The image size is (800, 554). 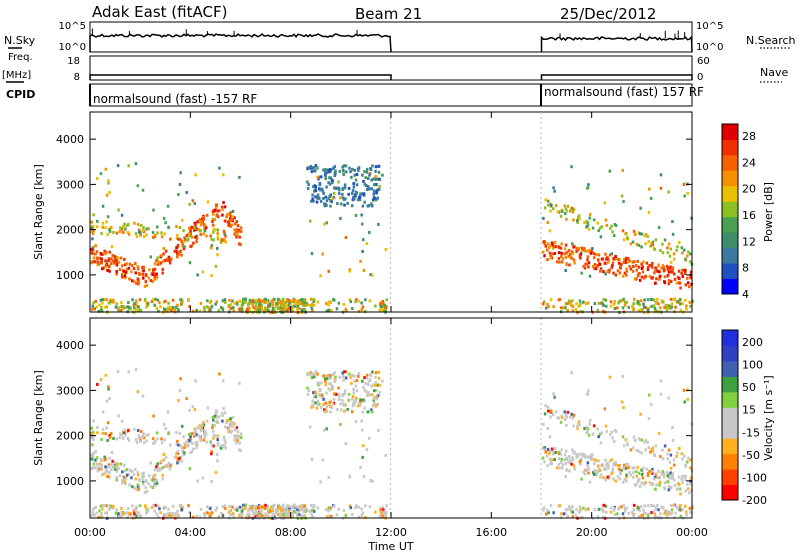 What do you see at coordinates (730, 162) in the screenshot?
I see `colorbar-swatch` at bounding box center [730, 162].